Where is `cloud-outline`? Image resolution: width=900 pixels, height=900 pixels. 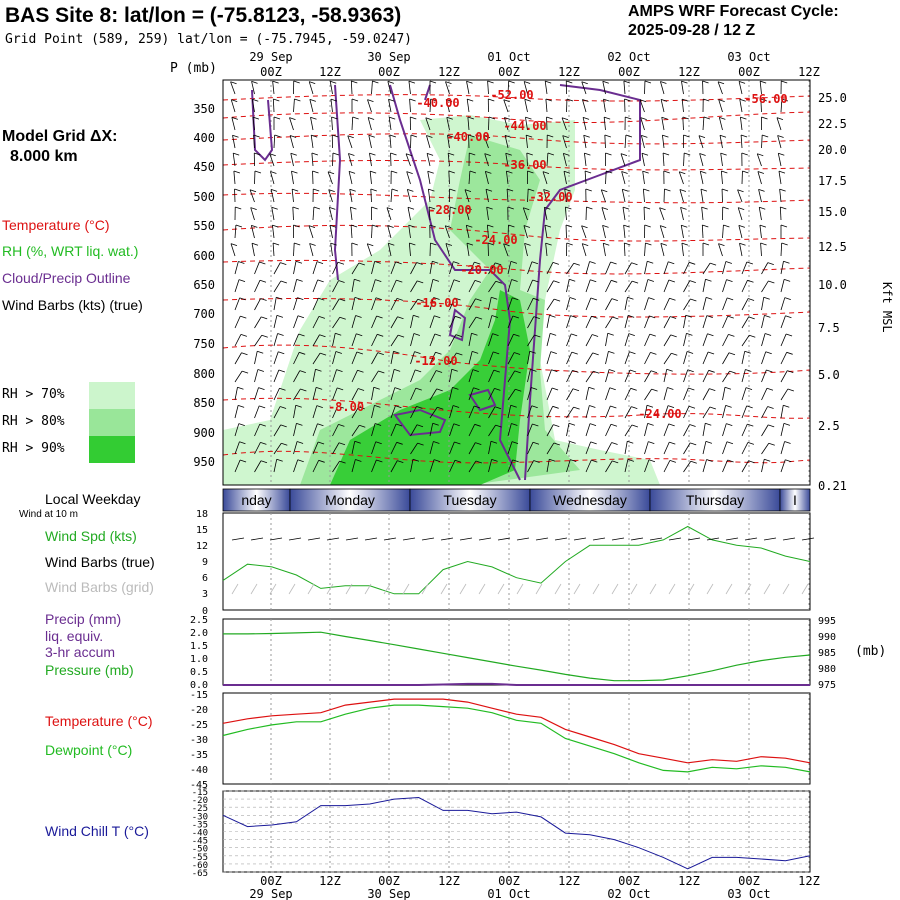 cloud-outline is located at coordinates (427, 92).